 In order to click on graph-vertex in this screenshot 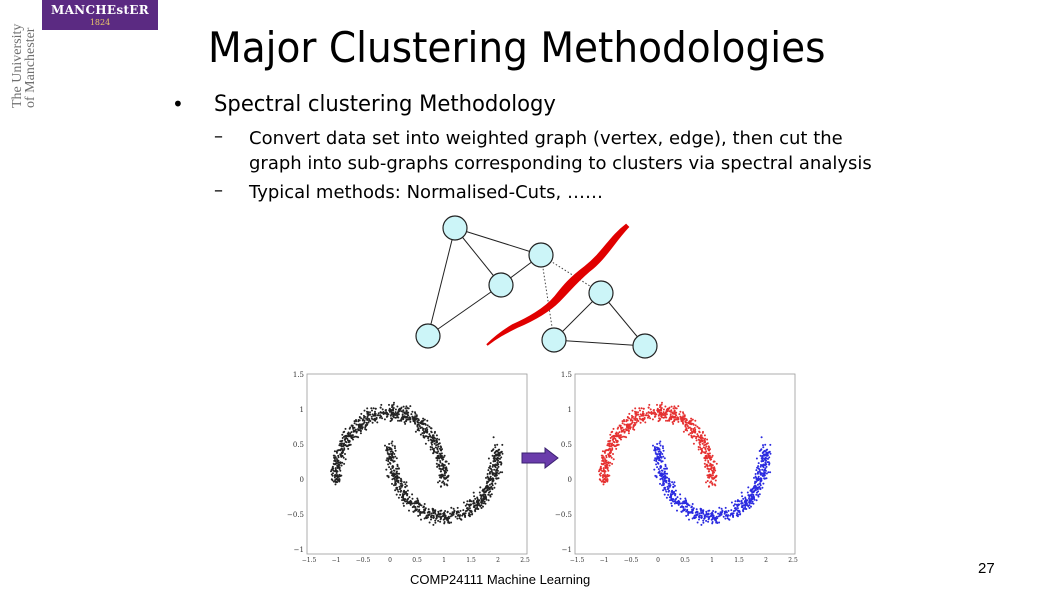, I will do `click(601, 293)`.